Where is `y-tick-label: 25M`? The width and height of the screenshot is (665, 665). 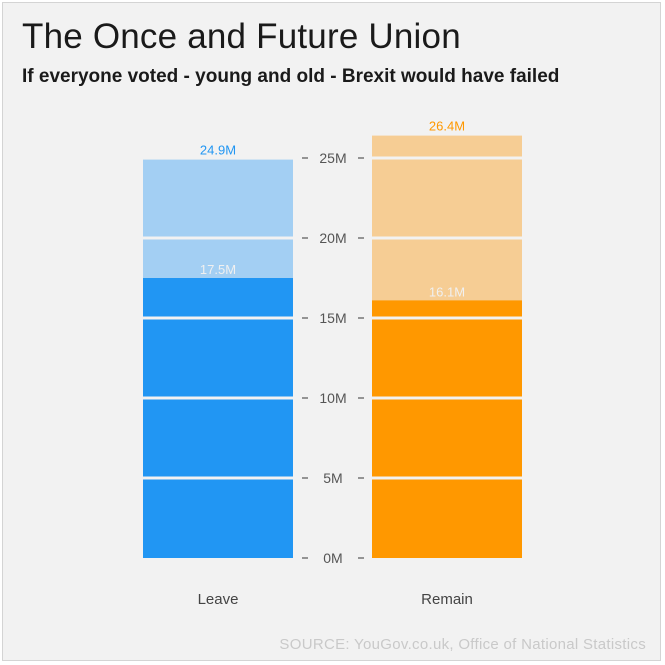 y-tick-label: 25M is located at coordinates (332, 158).